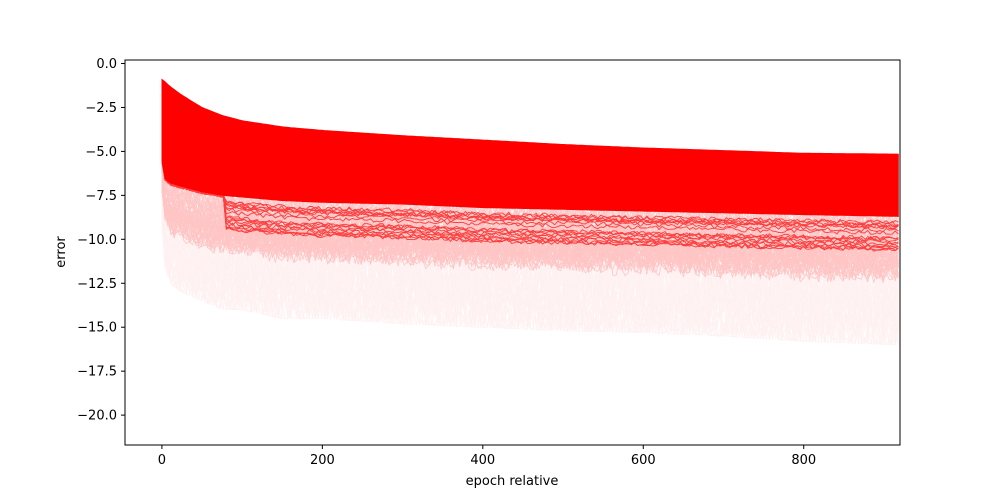 The height and width of the screenshot is (500, 1000). Describe the element at coordinates (643, 460) in the screenshot. I see `x-tick-label: 600` at that location.